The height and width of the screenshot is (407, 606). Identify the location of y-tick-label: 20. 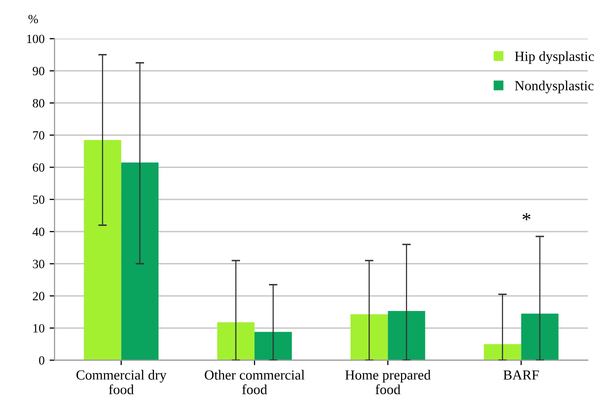
(38, 296).